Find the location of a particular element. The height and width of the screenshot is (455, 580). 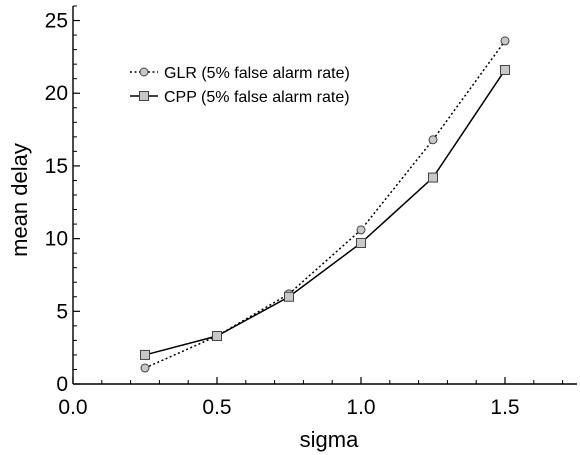

legend-item: GLR (5% false alarm rate) is located at coordinates (240, 73).